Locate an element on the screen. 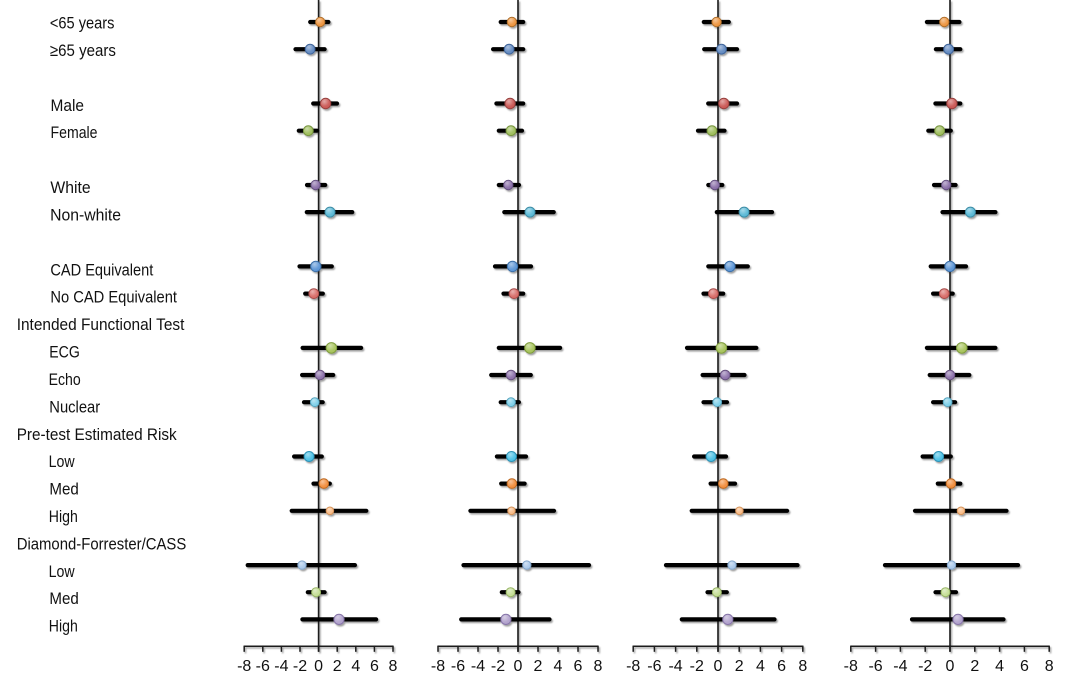  svg-text: White is located at coordinates (70, 187).